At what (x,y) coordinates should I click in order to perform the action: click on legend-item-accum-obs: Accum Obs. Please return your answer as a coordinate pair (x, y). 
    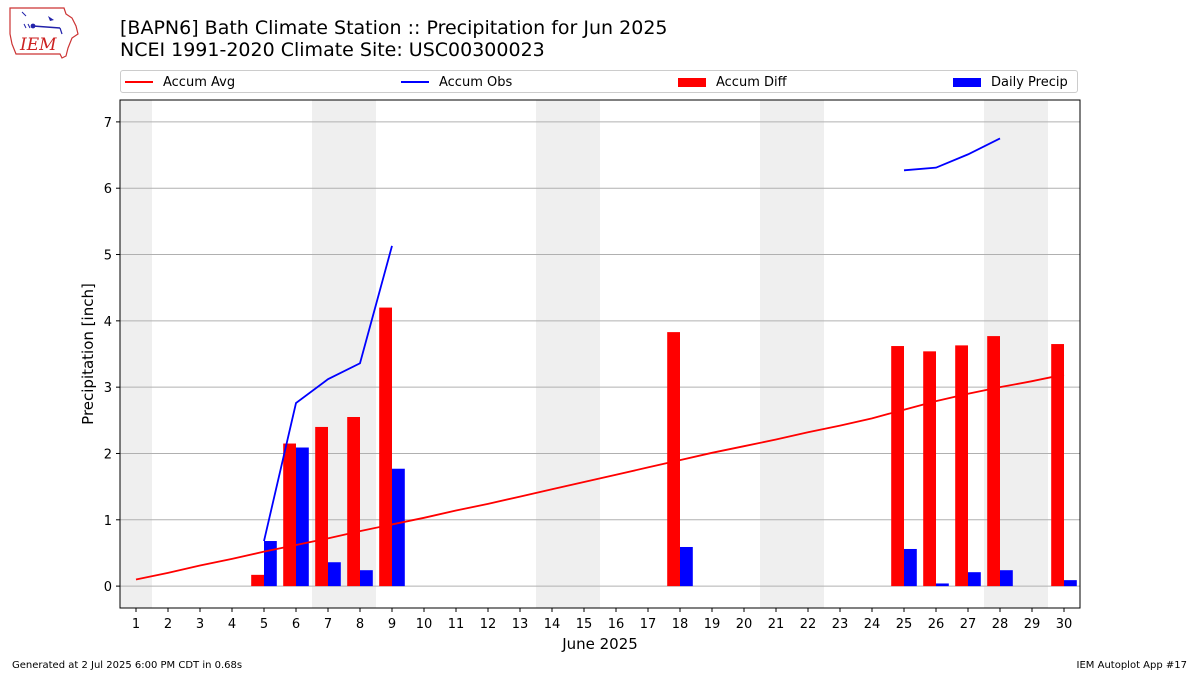
    Looking at the image, I should click on (456, 82).